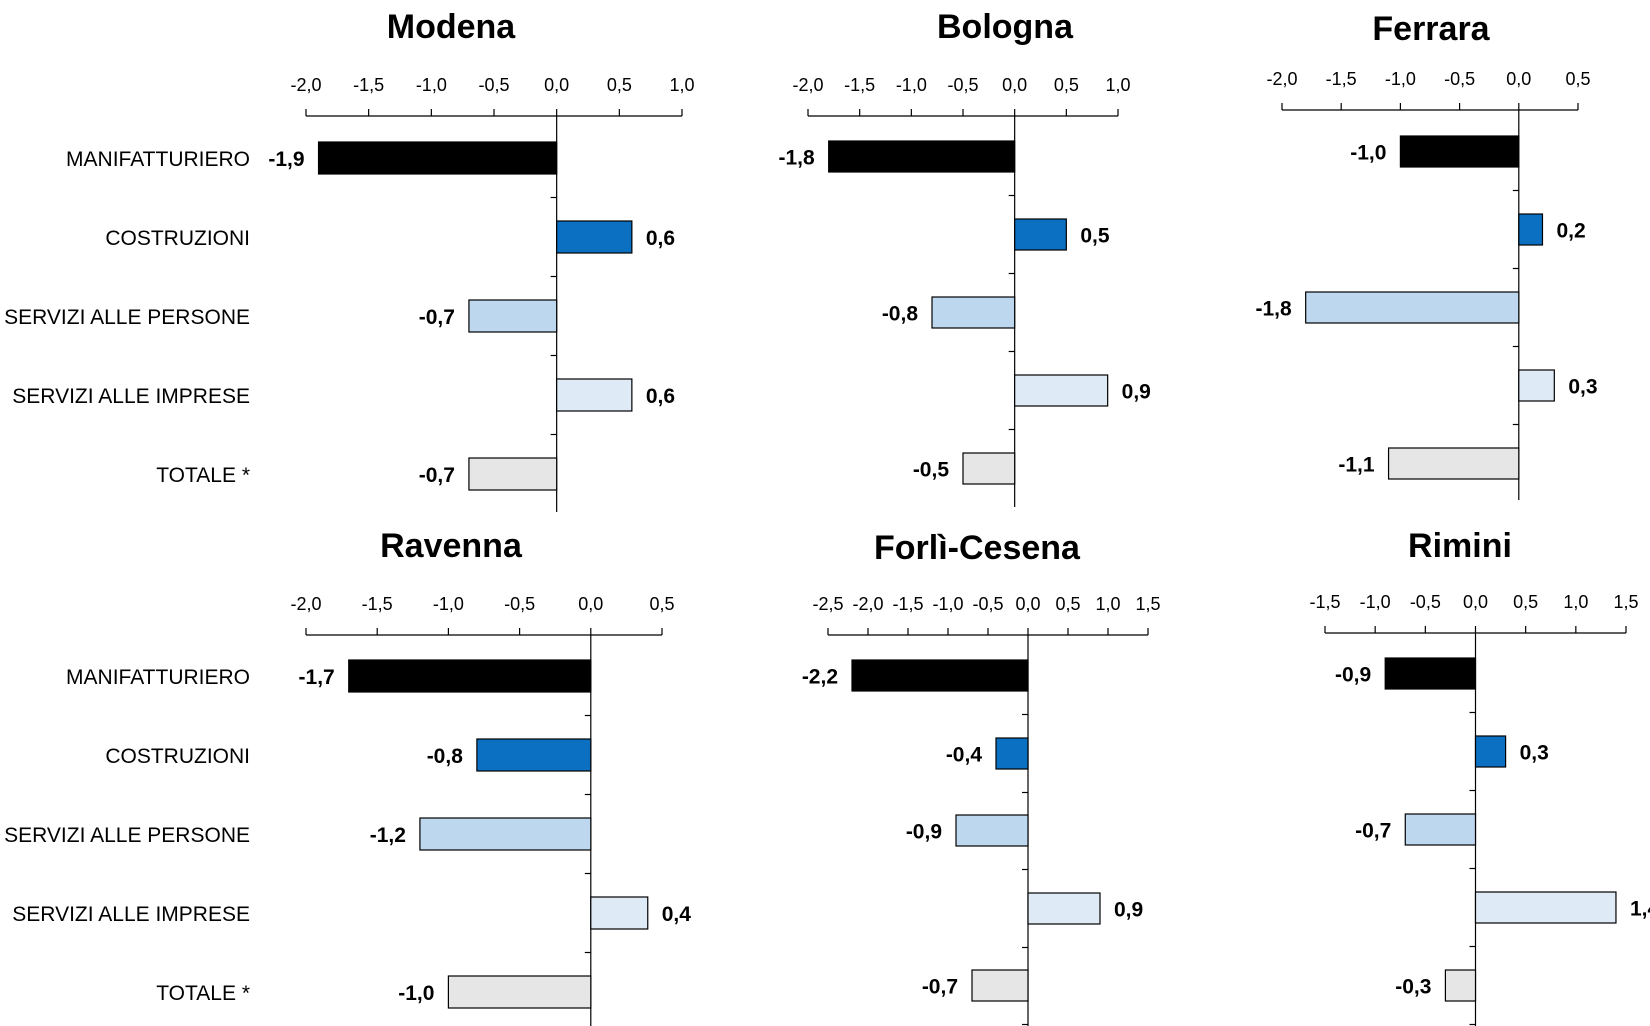 The height and width of the screenshot is (1026, 1650). Describe the element at coordinates (1273, 309) in the screenshot. I see `value-label: -1,8` at that location.